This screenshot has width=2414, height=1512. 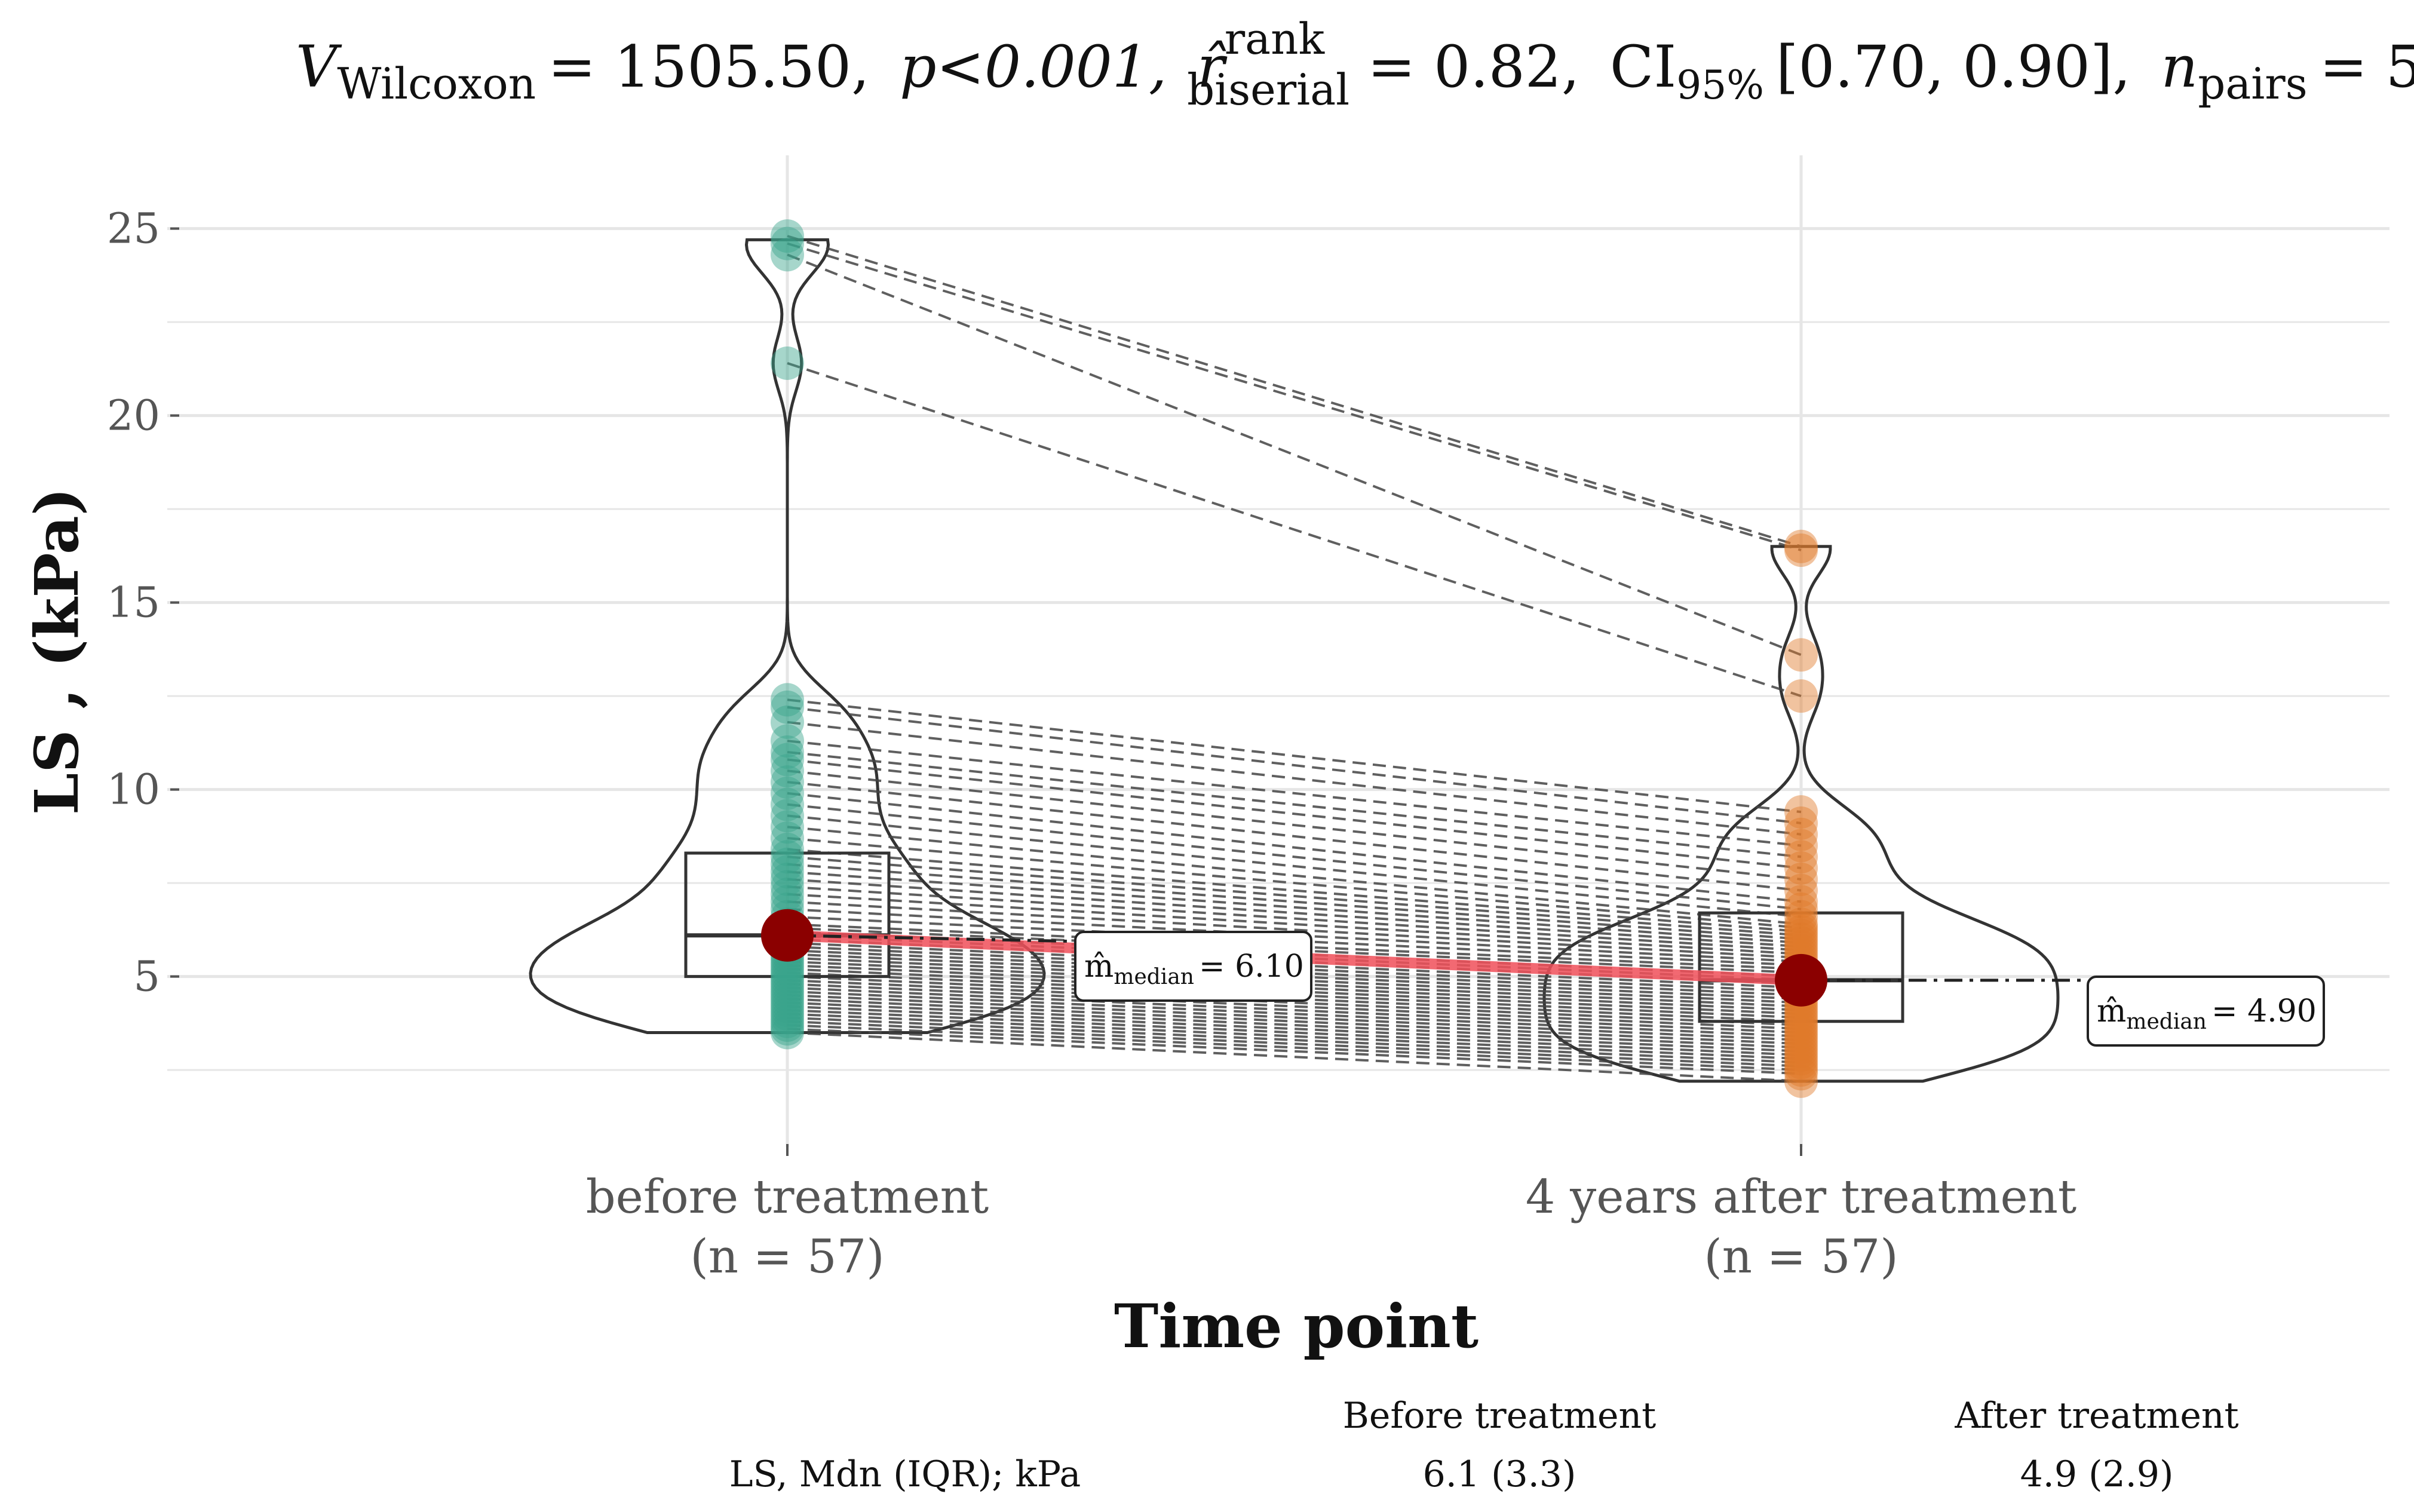 What do you see at coordinates (133, 602) in the screenshot?
I see `y-tick-label: 15` at bounding box center [133, 602].